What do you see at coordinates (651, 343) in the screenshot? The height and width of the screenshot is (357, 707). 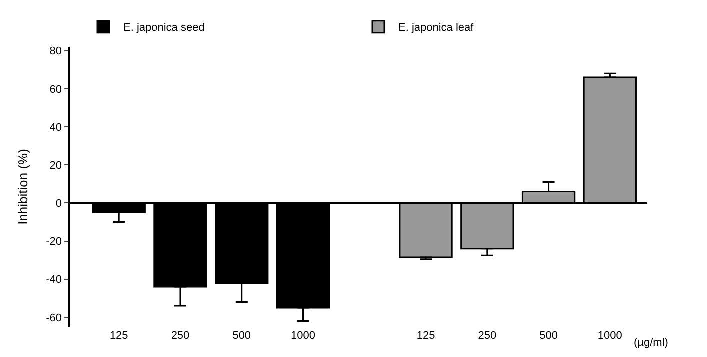 I see `x-axis-title: (µg/ml)` at bounding box center [651, 343].